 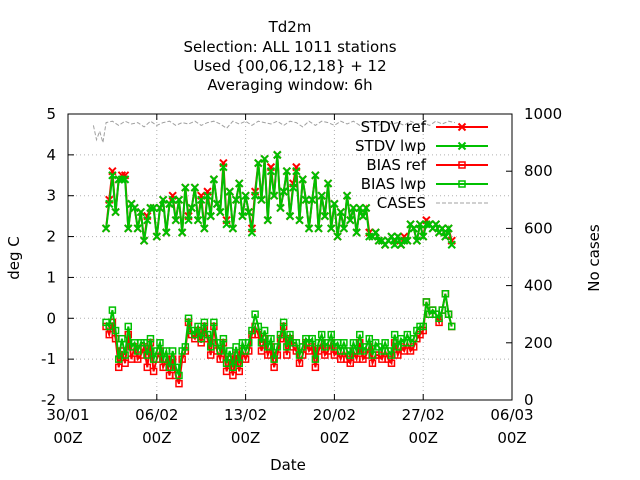 I want to click on series-bias-lwp, so click(x=279, y=335).